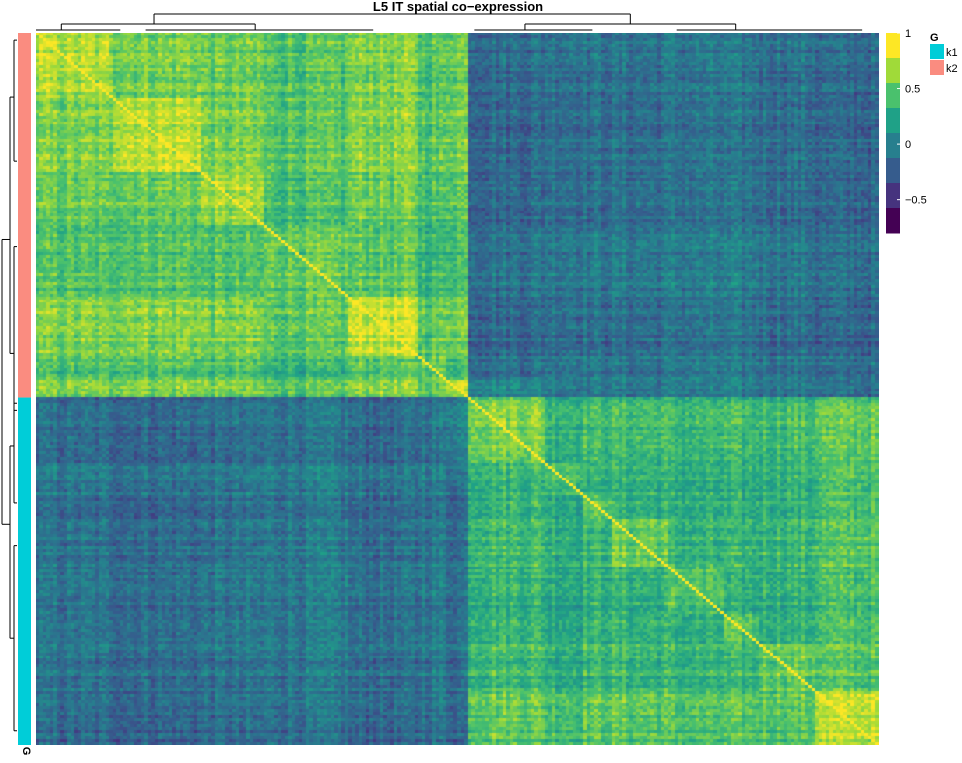 The image size is (962, 763). Describe the element at coordinates (458, 7) in the screenshot. I see `chart-title: L5 IT spatial co−expression` at that location.